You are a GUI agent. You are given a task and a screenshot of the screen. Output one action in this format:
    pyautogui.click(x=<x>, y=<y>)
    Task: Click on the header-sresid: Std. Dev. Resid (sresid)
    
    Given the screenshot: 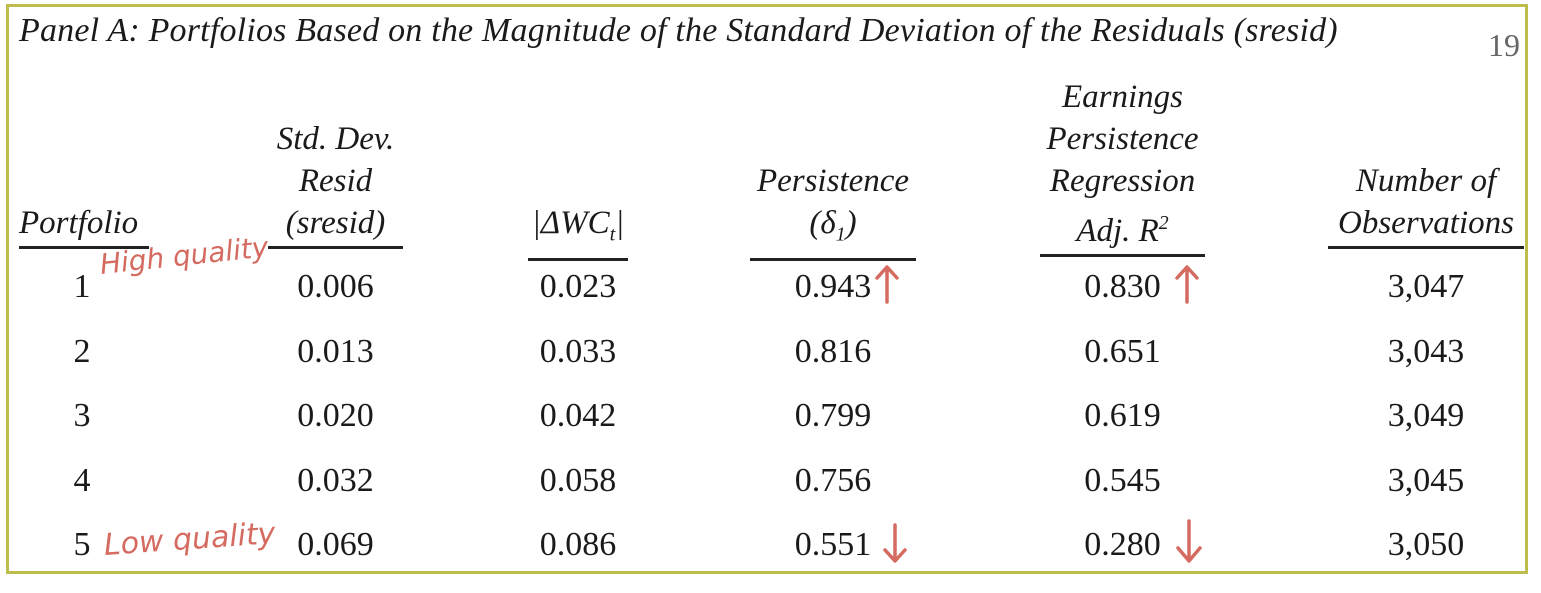 What is the action you would take?
    pyautogui.click(x=335, y=183)
    